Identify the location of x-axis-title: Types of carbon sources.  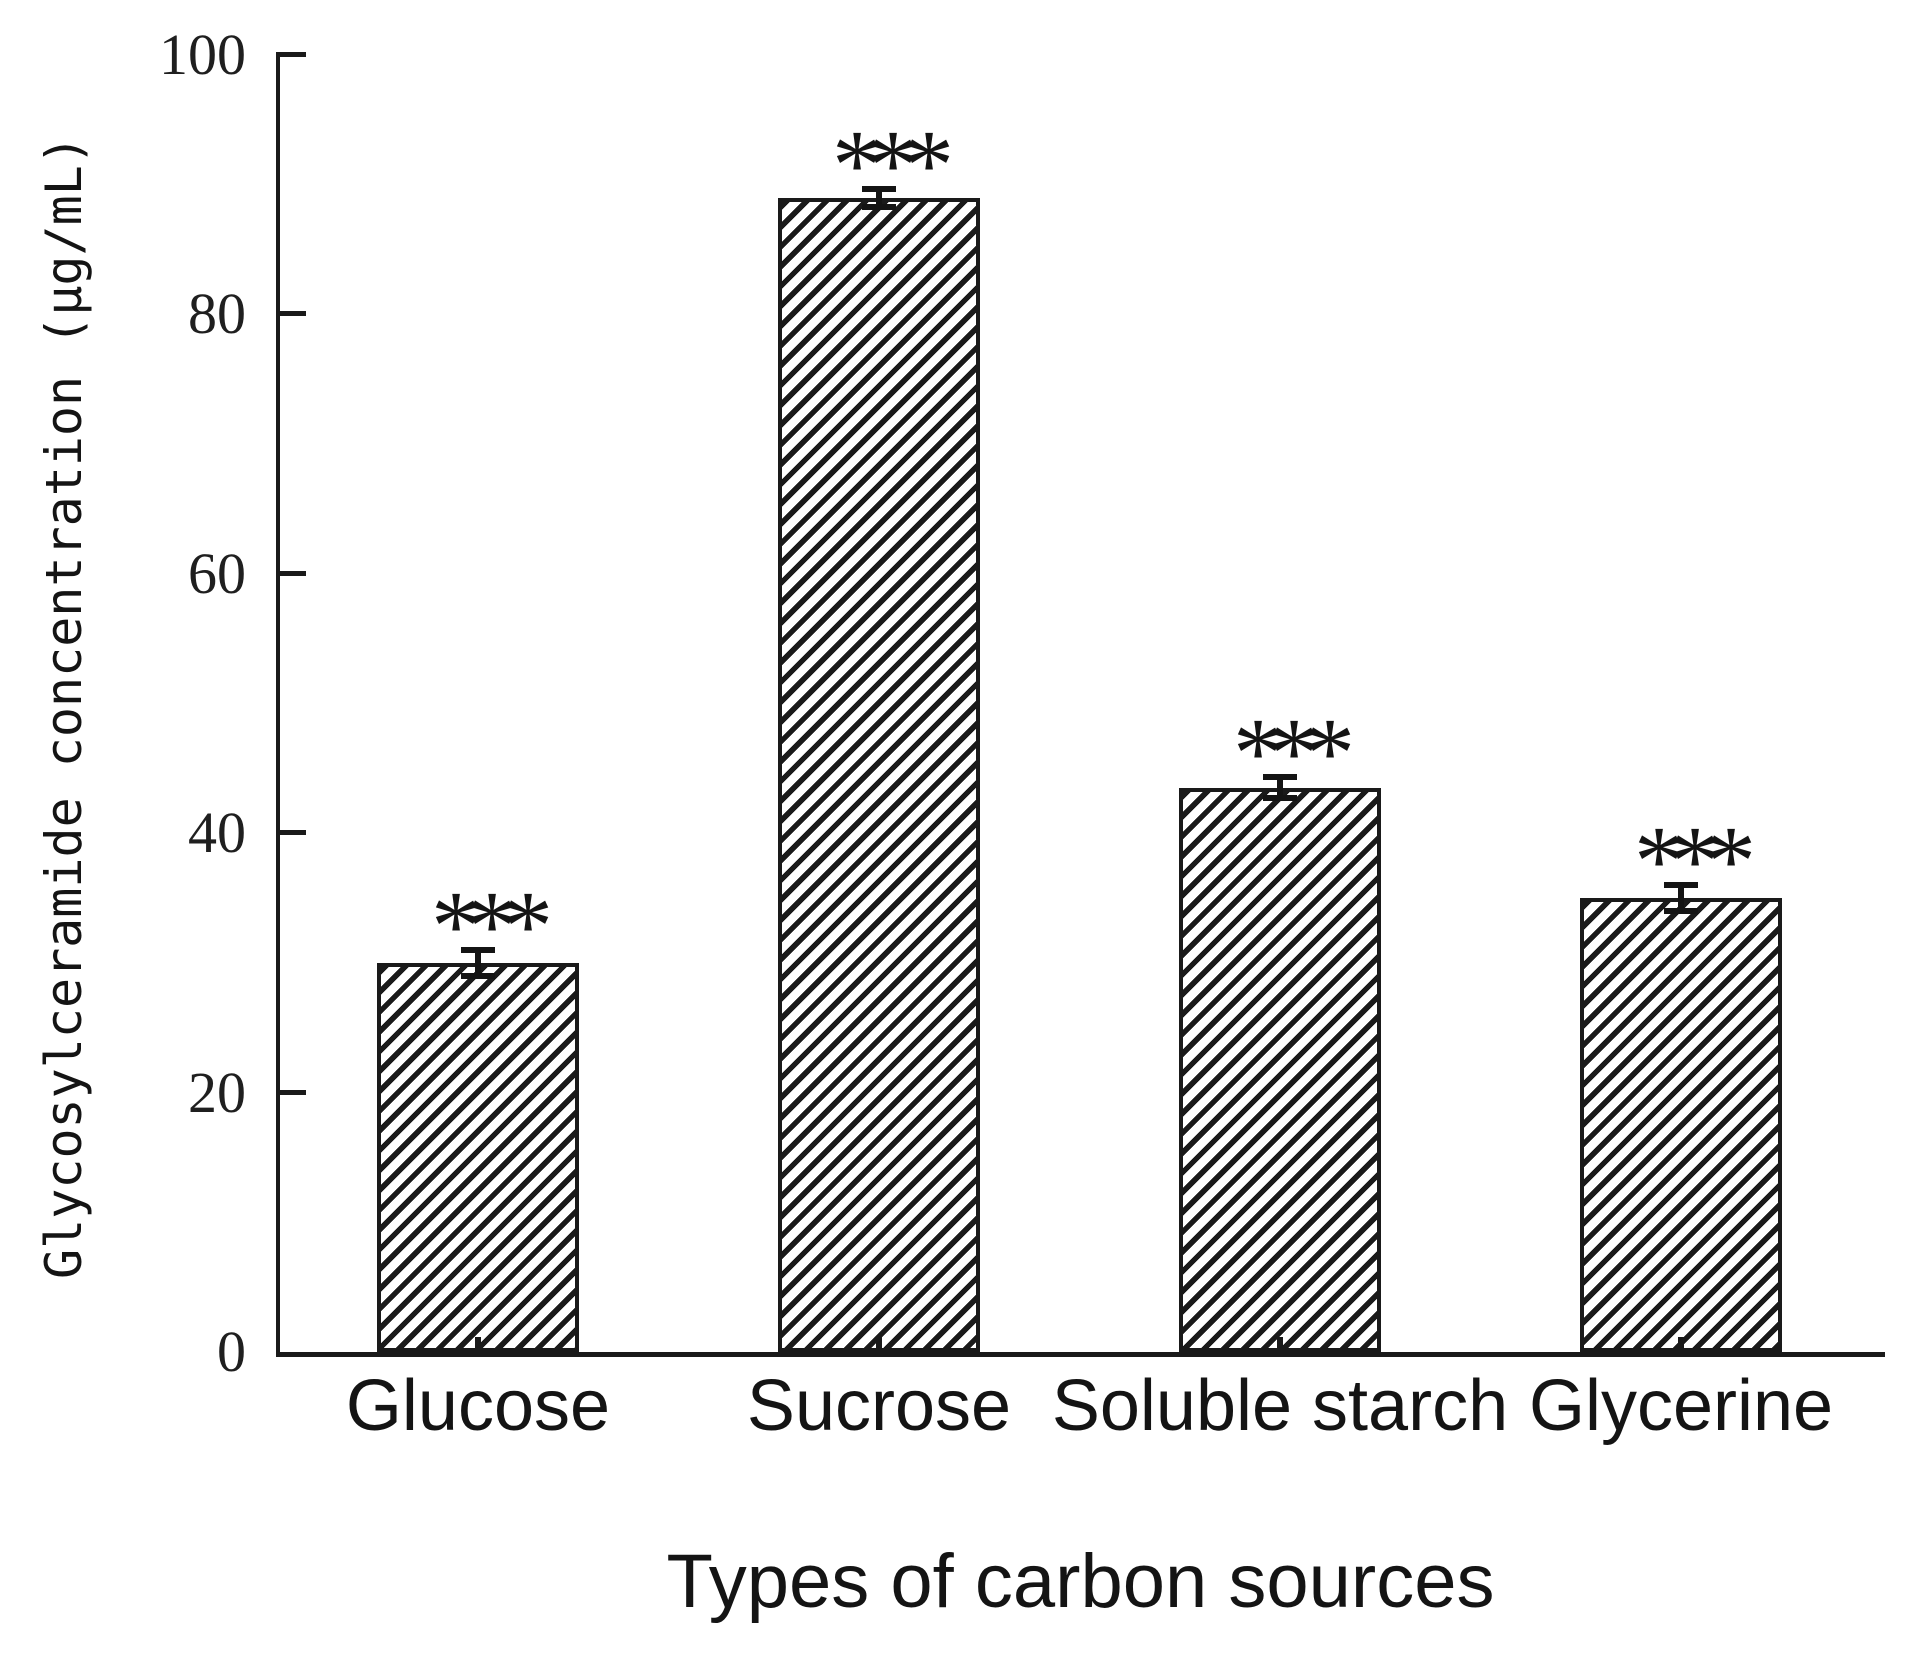
(1080, 1581).